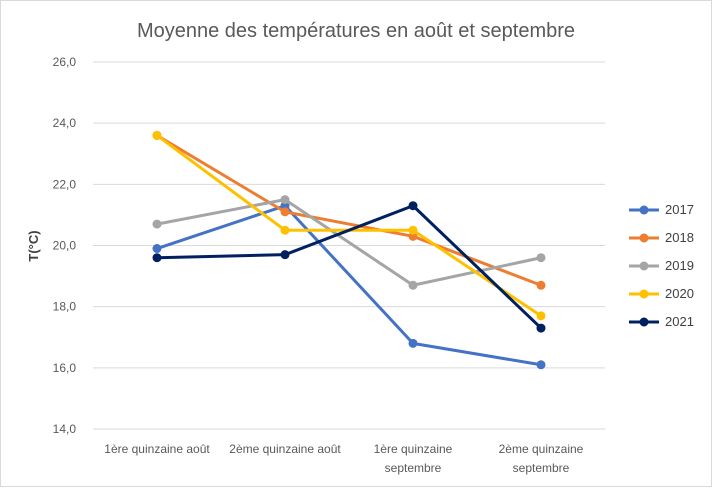 This screenshot has width=712, height=491. I want to click on y-axis-label: T(°C), so click(33, 245).